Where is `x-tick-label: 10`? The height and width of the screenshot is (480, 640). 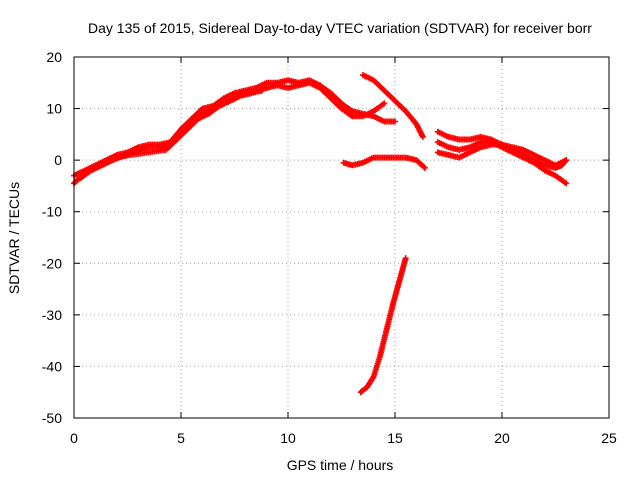
x-tick-label: 10 is located at coordinates (288, 438).